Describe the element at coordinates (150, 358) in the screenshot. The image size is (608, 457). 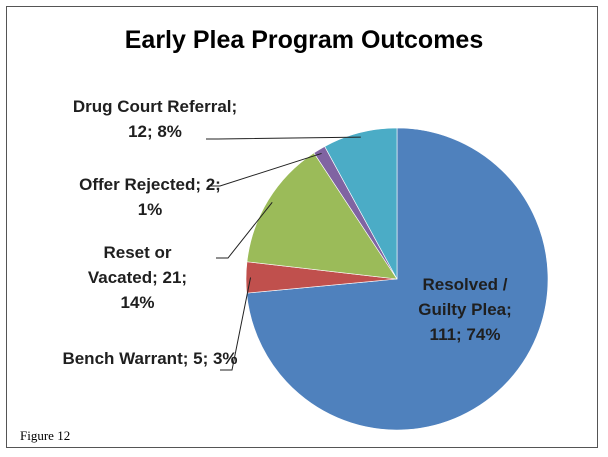
I see `data-label: Bench Warrant; 5; 3%` at that location.